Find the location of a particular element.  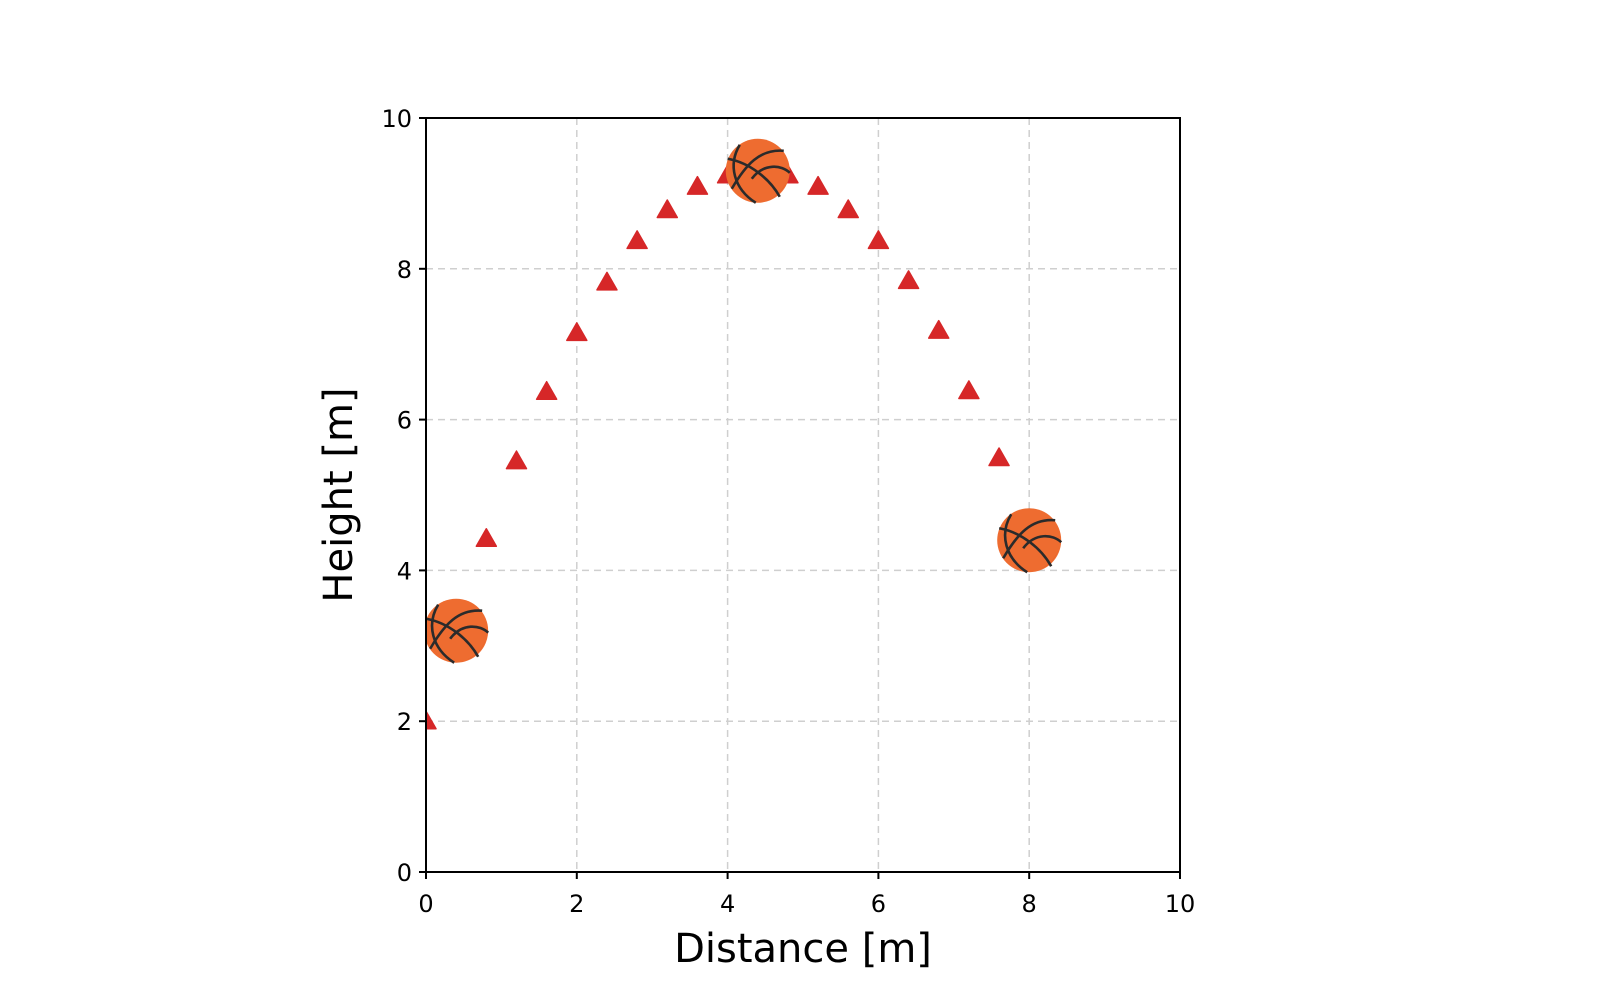

x-tick-label: 6 is located at coordinates (878, 904).